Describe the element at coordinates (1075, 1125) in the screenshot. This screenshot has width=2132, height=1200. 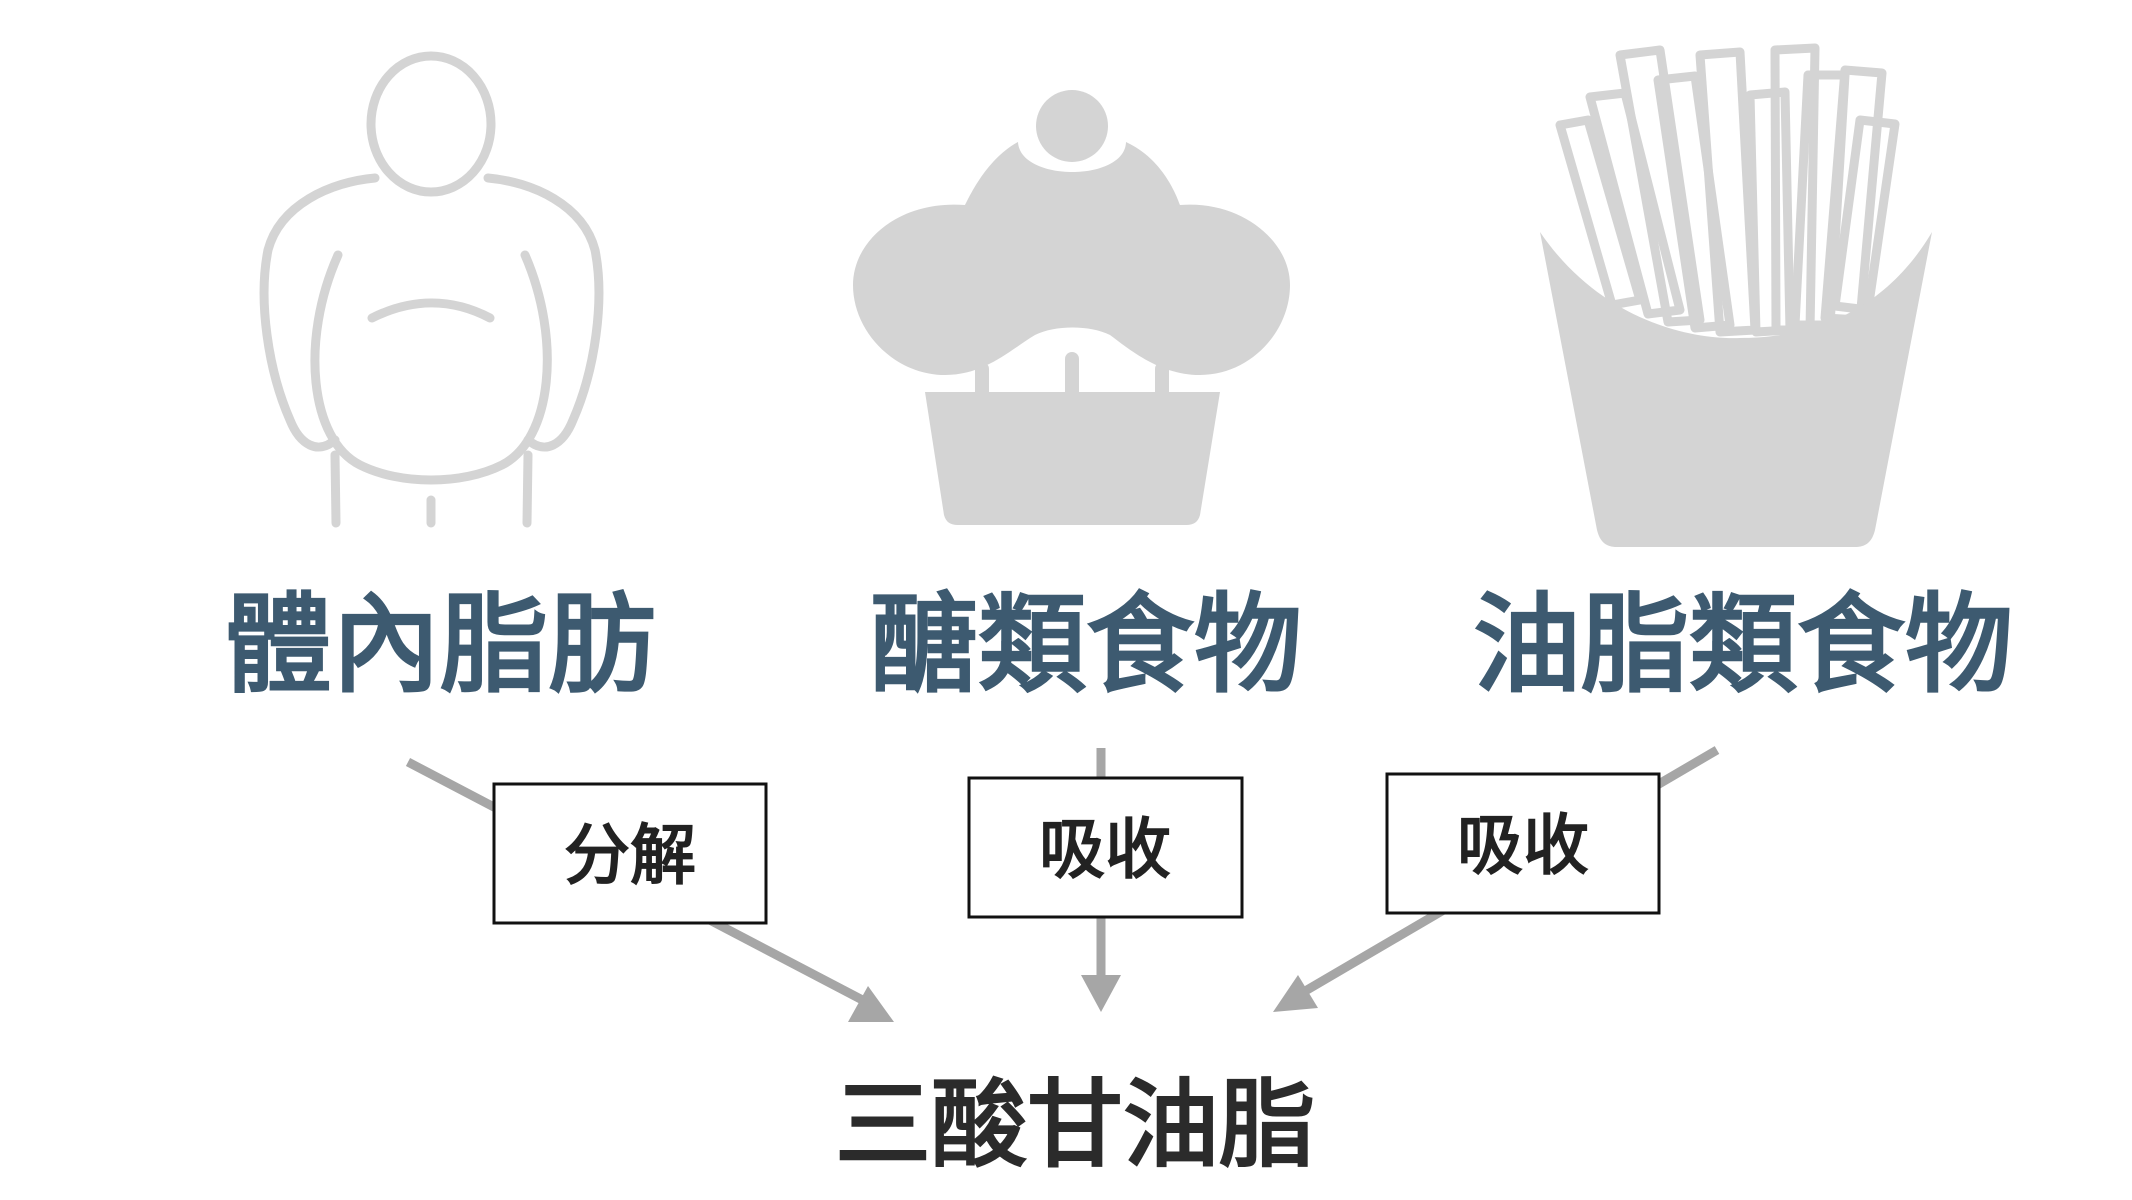
I see `result-label-triglyceride: 三酸甘油脂` at that location.